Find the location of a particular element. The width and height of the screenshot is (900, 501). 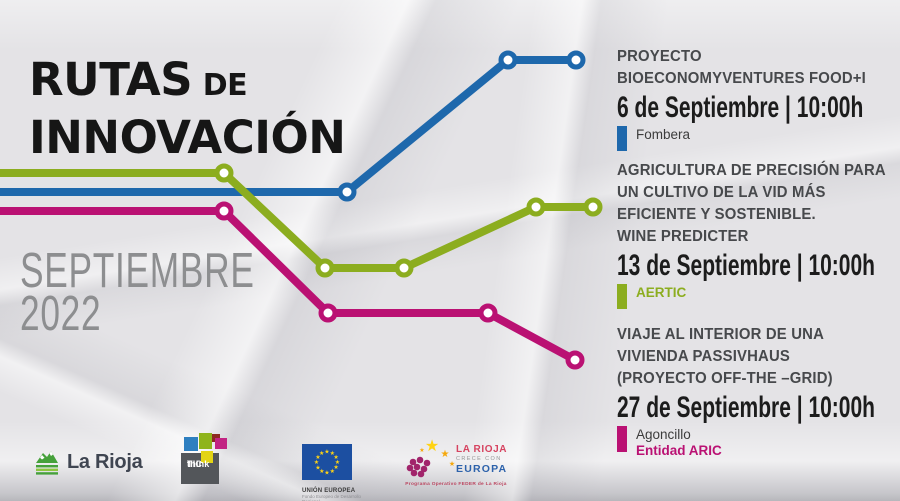

event-location: Fombera is located at coordinates (758, 138).